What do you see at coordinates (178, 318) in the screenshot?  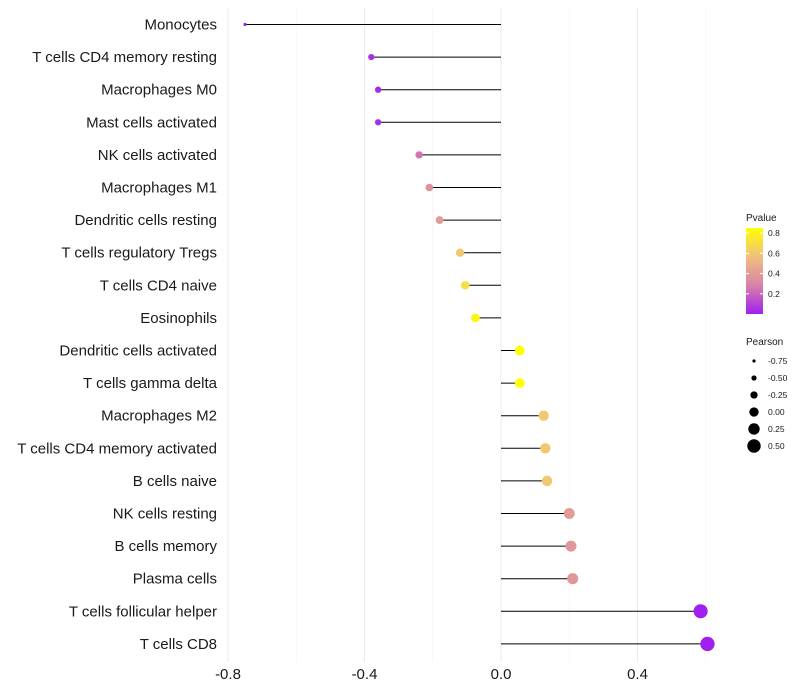 I see `category-label: Eosinophils` at bounding box center [178, 318].